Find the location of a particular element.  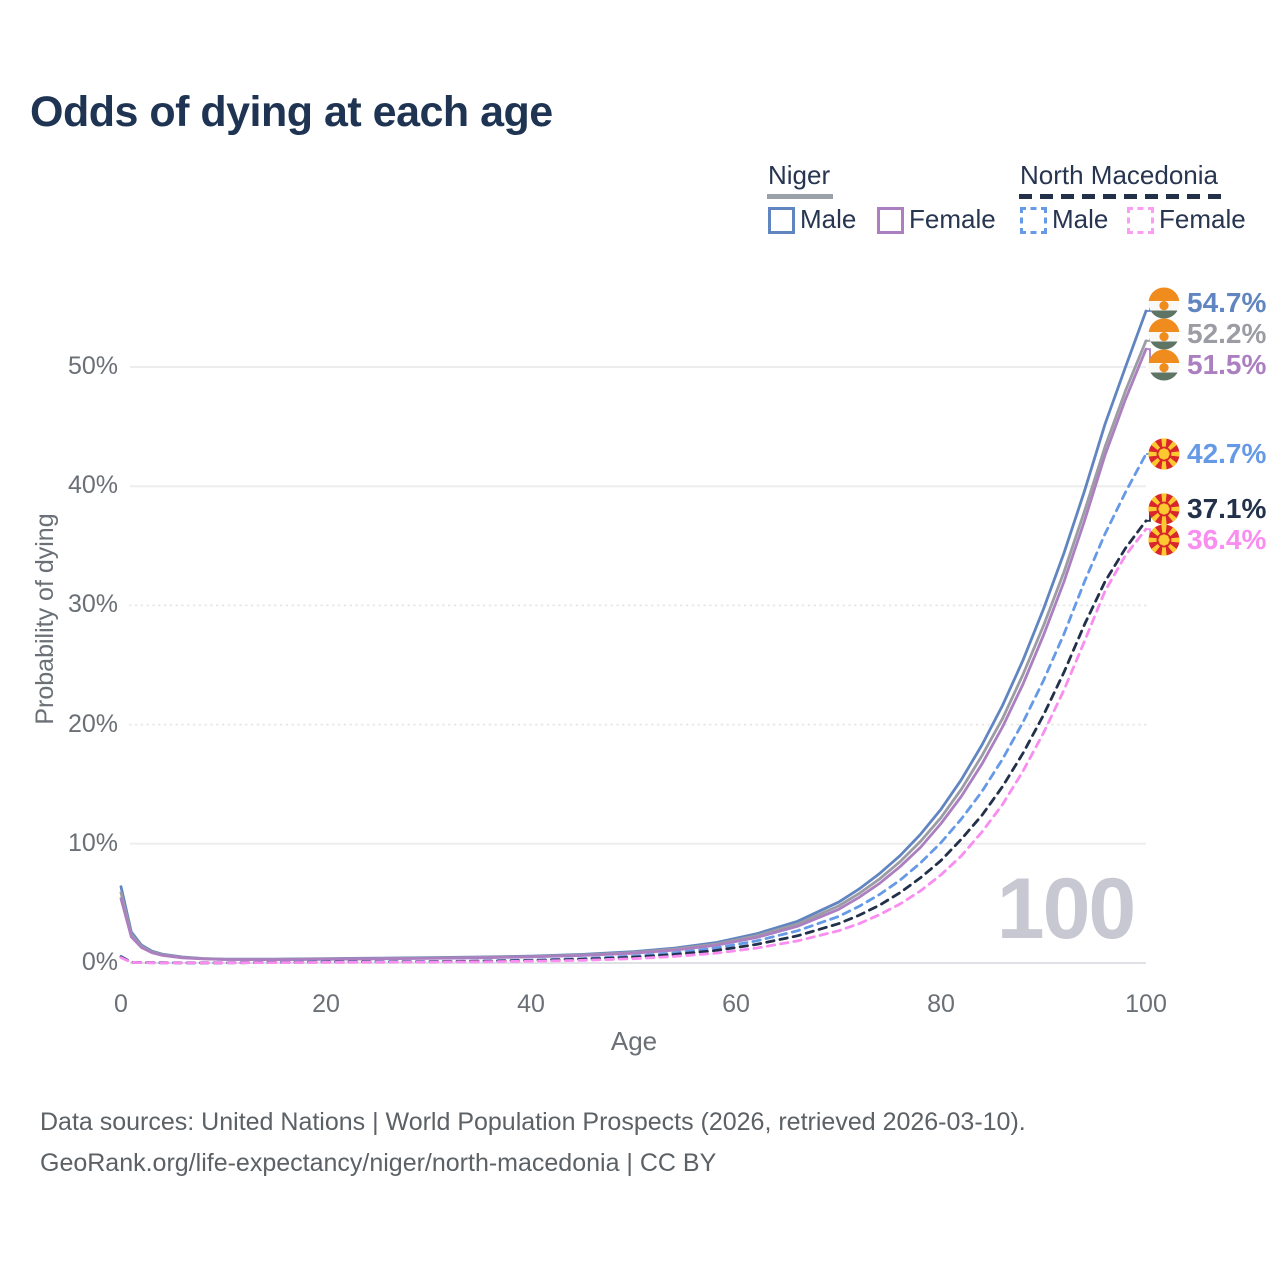

legend-label-niger-female: Female is located at coordinates (952, 219).